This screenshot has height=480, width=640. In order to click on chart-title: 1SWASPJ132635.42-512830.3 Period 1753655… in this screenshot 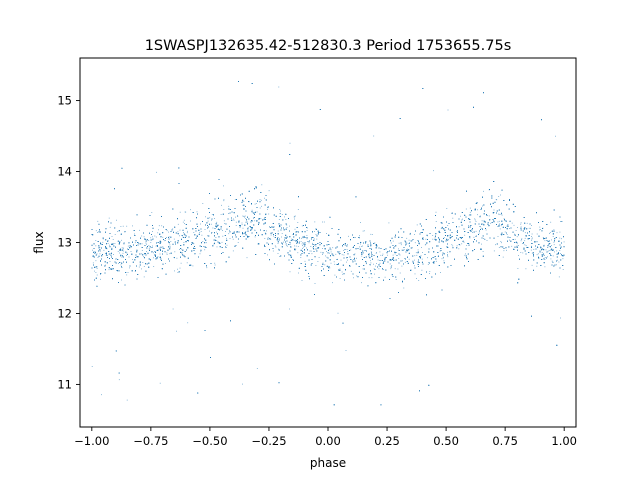, I will do `click(328, 46)`.